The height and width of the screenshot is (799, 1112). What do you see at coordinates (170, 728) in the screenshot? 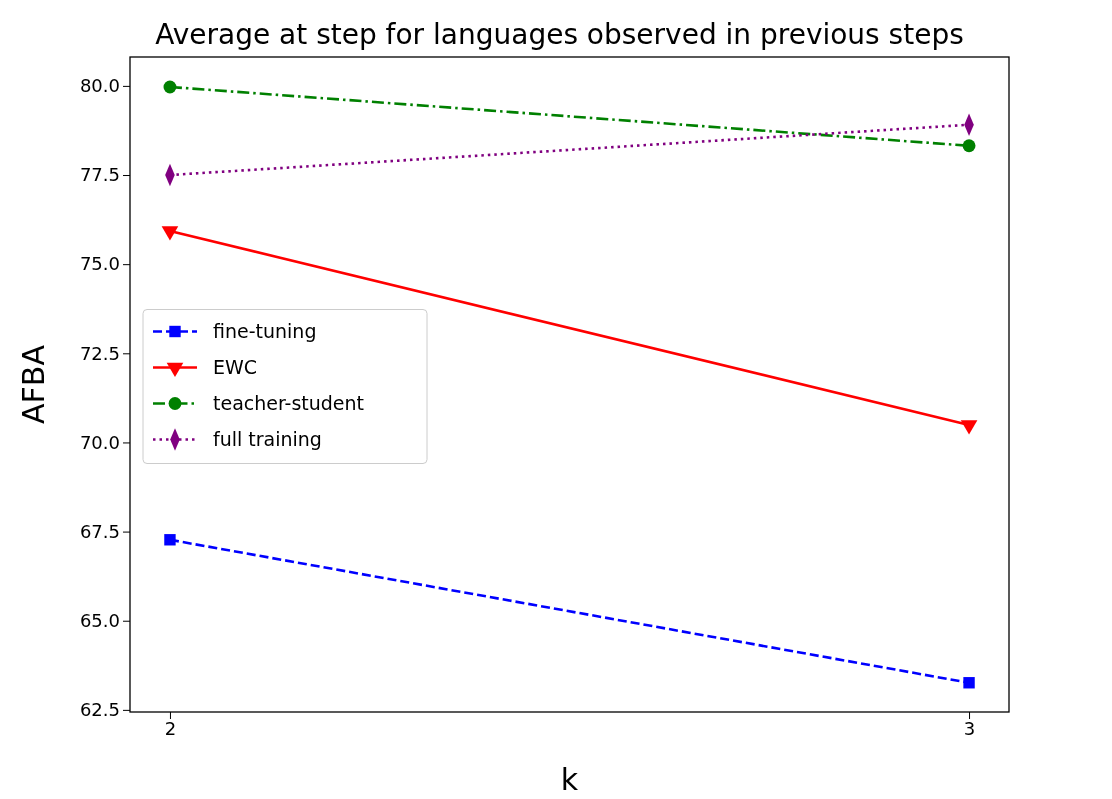
I see `x-tick-label: 2` at bounding box center [170, 728].